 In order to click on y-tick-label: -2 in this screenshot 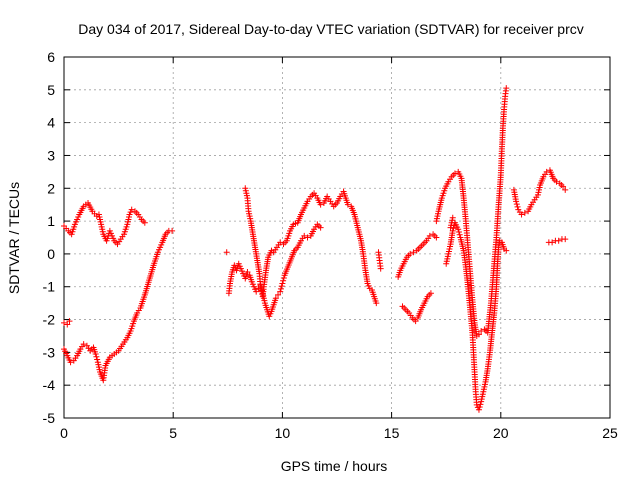, I will do `click(49, 320)`.